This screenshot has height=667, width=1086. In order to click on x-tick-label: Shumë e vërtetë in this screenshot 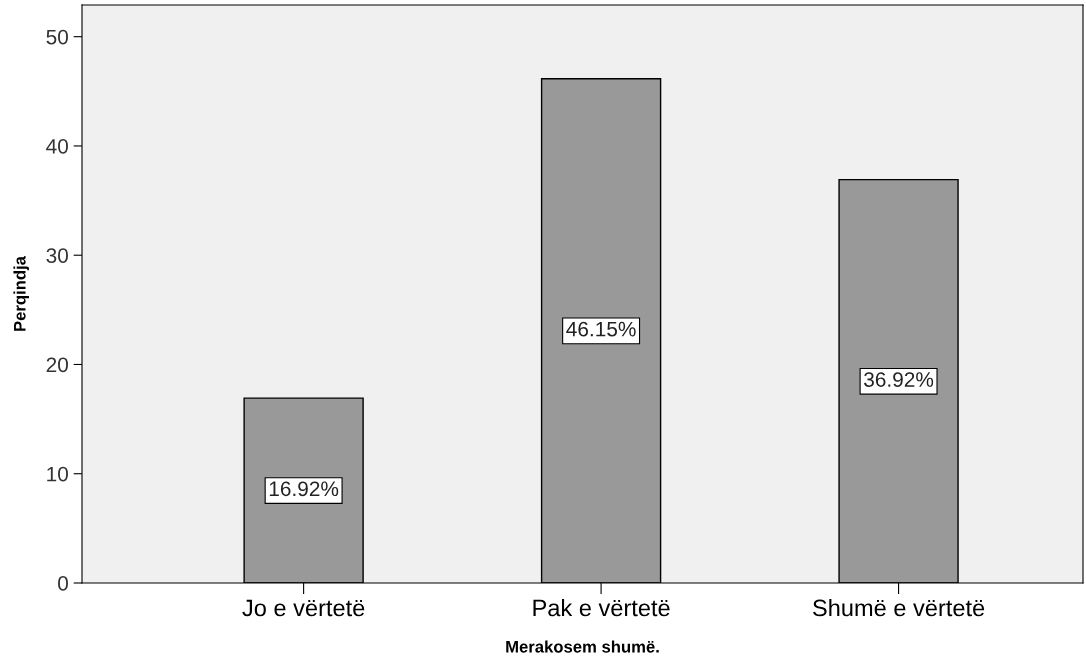, I will do `click(899, 607)`.